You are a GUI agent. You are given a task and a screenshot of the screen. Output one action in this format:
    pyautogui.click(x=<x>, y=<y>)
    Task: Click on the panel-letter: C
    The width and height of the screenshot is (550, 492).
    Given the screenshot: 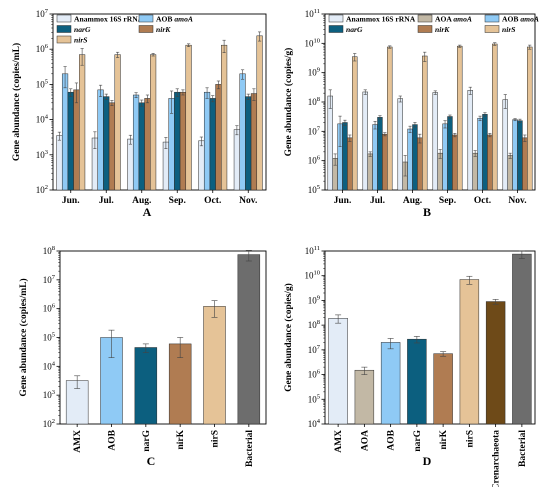 What is the action you would take?
    pyautogui.click(x=151, y=461)
    